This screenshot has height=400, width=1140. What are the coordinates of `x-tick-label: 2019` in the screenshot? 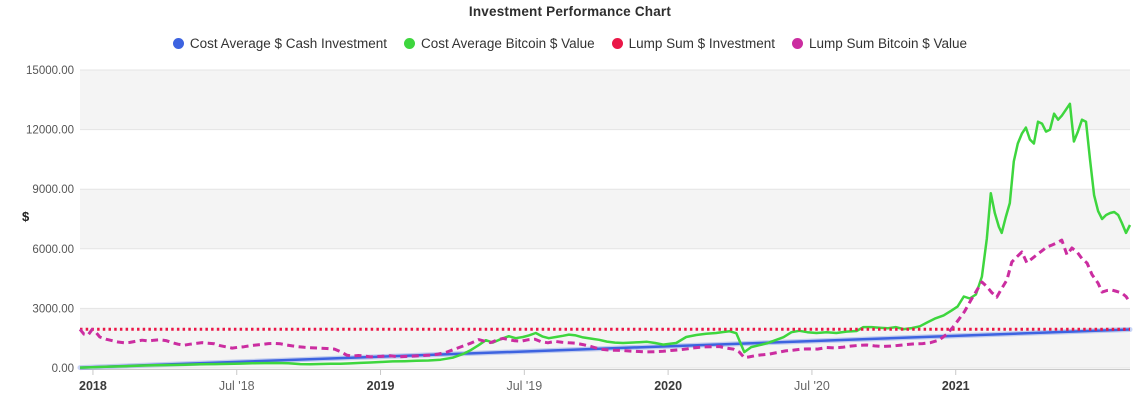 It's located at (381, 386).